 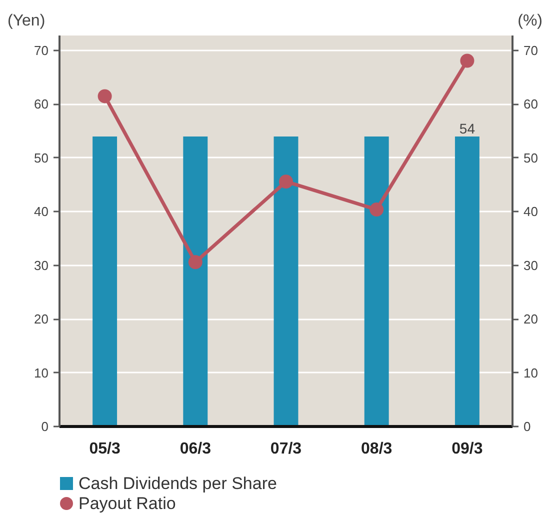 What do you see at coordinates (41, 50) in the screenshot?
I see `y-tick-label: 70` at bounding box center [41, 50].